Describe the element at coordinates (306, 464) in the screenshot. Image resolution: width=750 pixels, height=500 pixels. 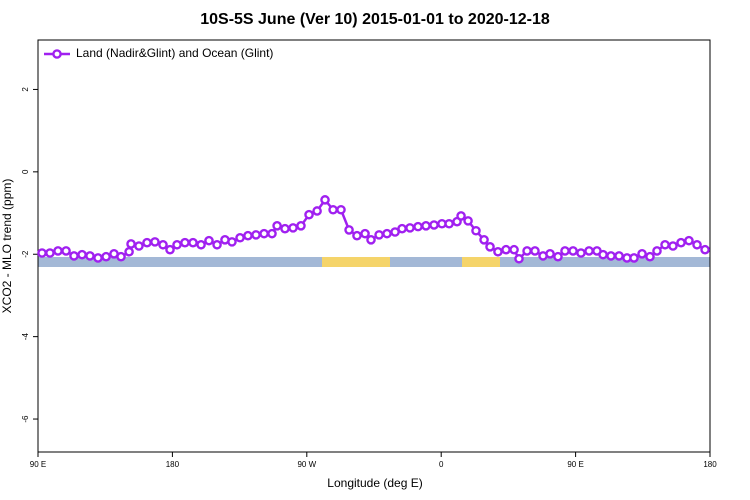
I see `x-tick-label: 90 W` at that location.